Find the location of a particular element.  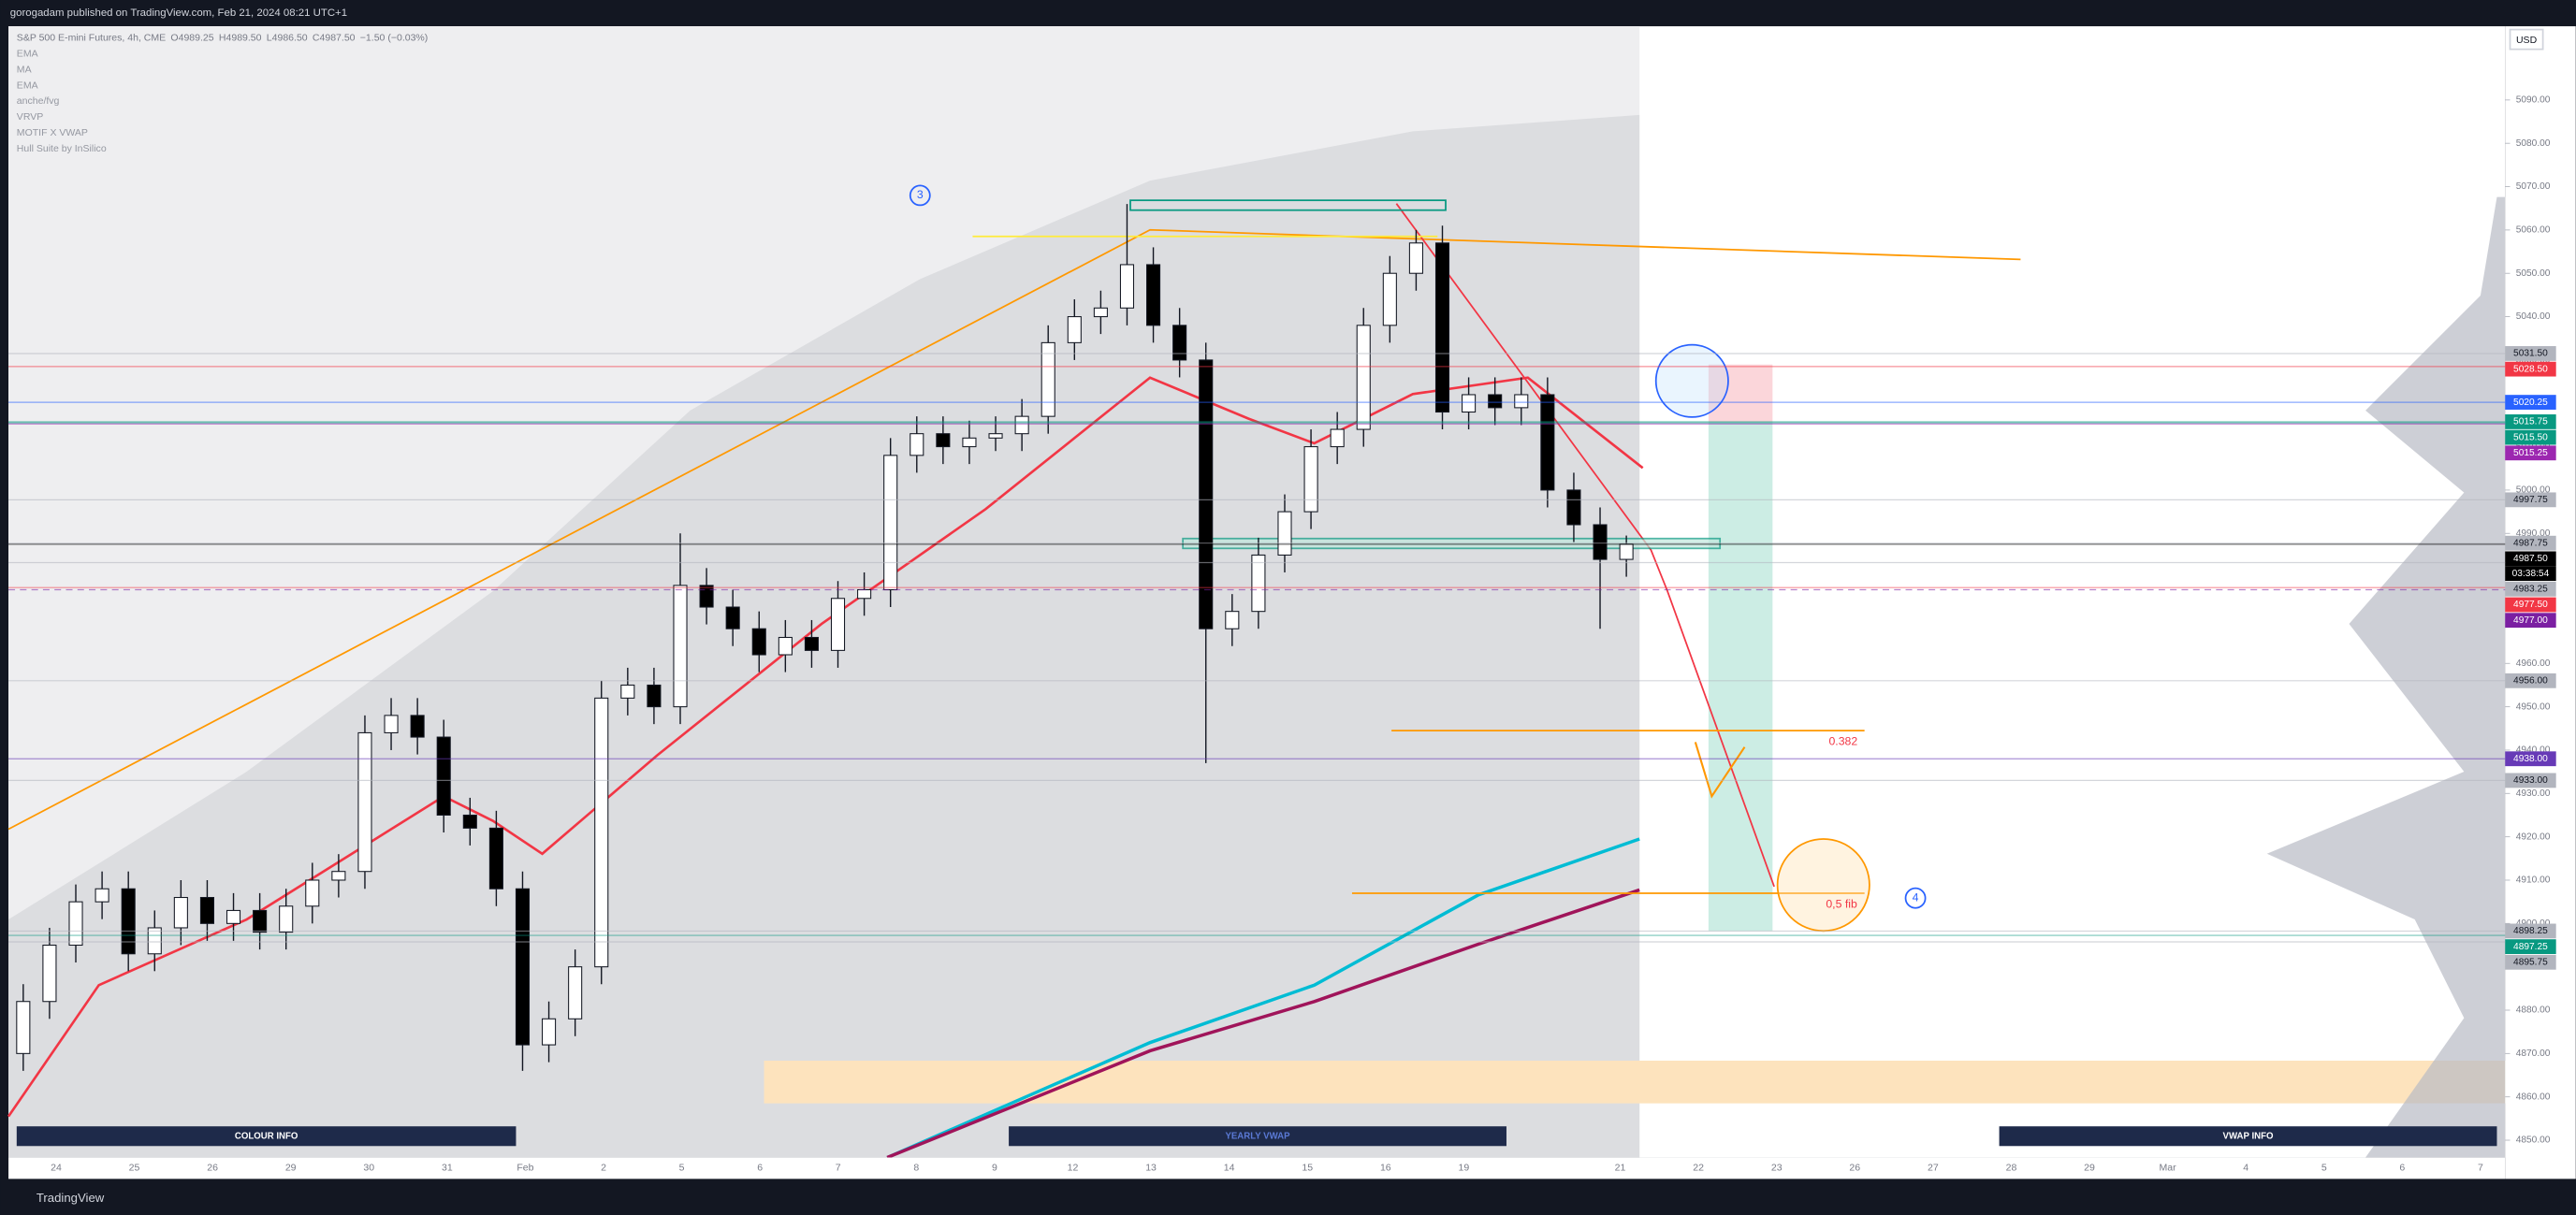

stop-zone is located at coordinates (1740, 393).